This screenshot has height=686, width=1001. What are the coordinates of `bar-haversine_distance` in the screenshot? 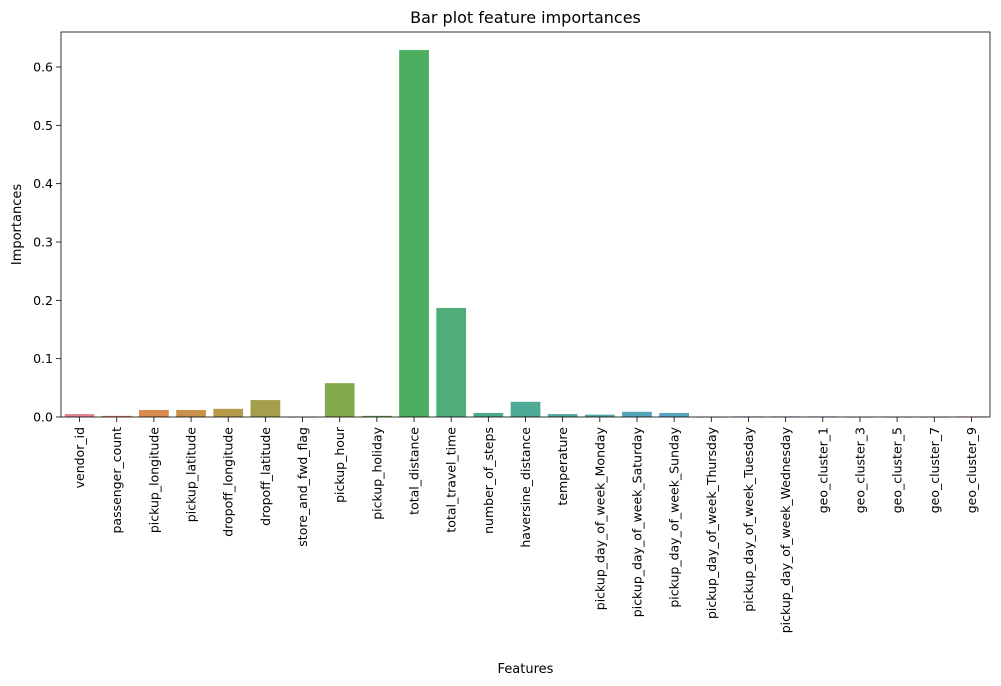 It's located at (525, 409).